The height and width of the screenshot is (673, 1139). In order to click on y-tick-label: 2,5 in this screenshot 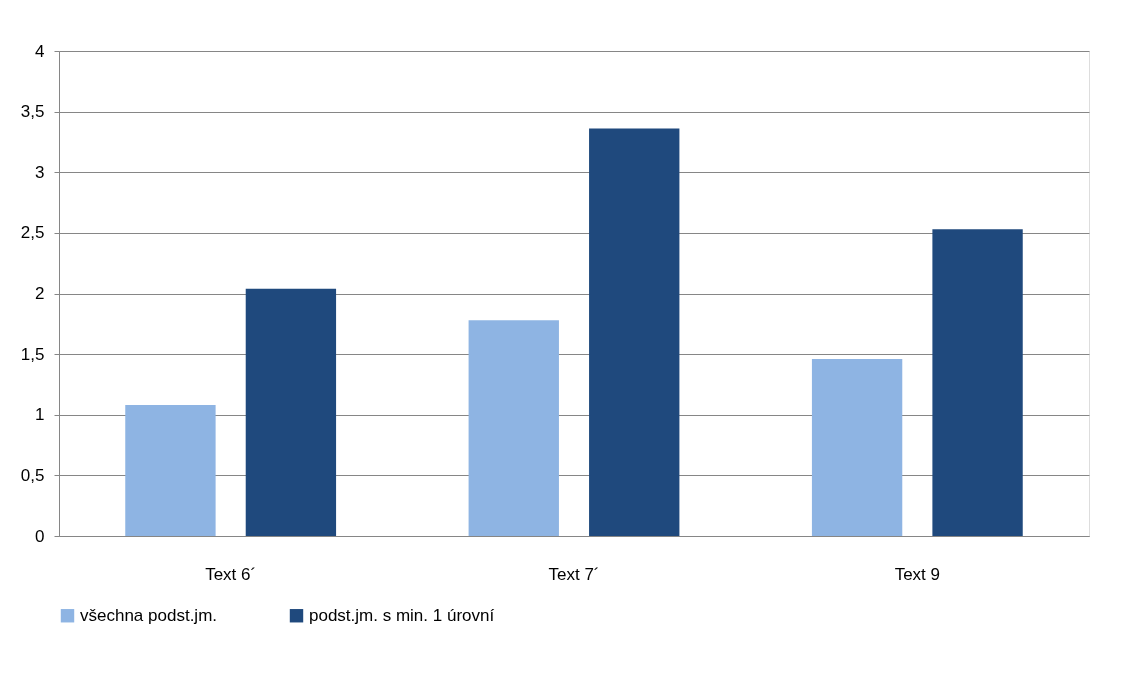, I will do `click(32, 233)`.